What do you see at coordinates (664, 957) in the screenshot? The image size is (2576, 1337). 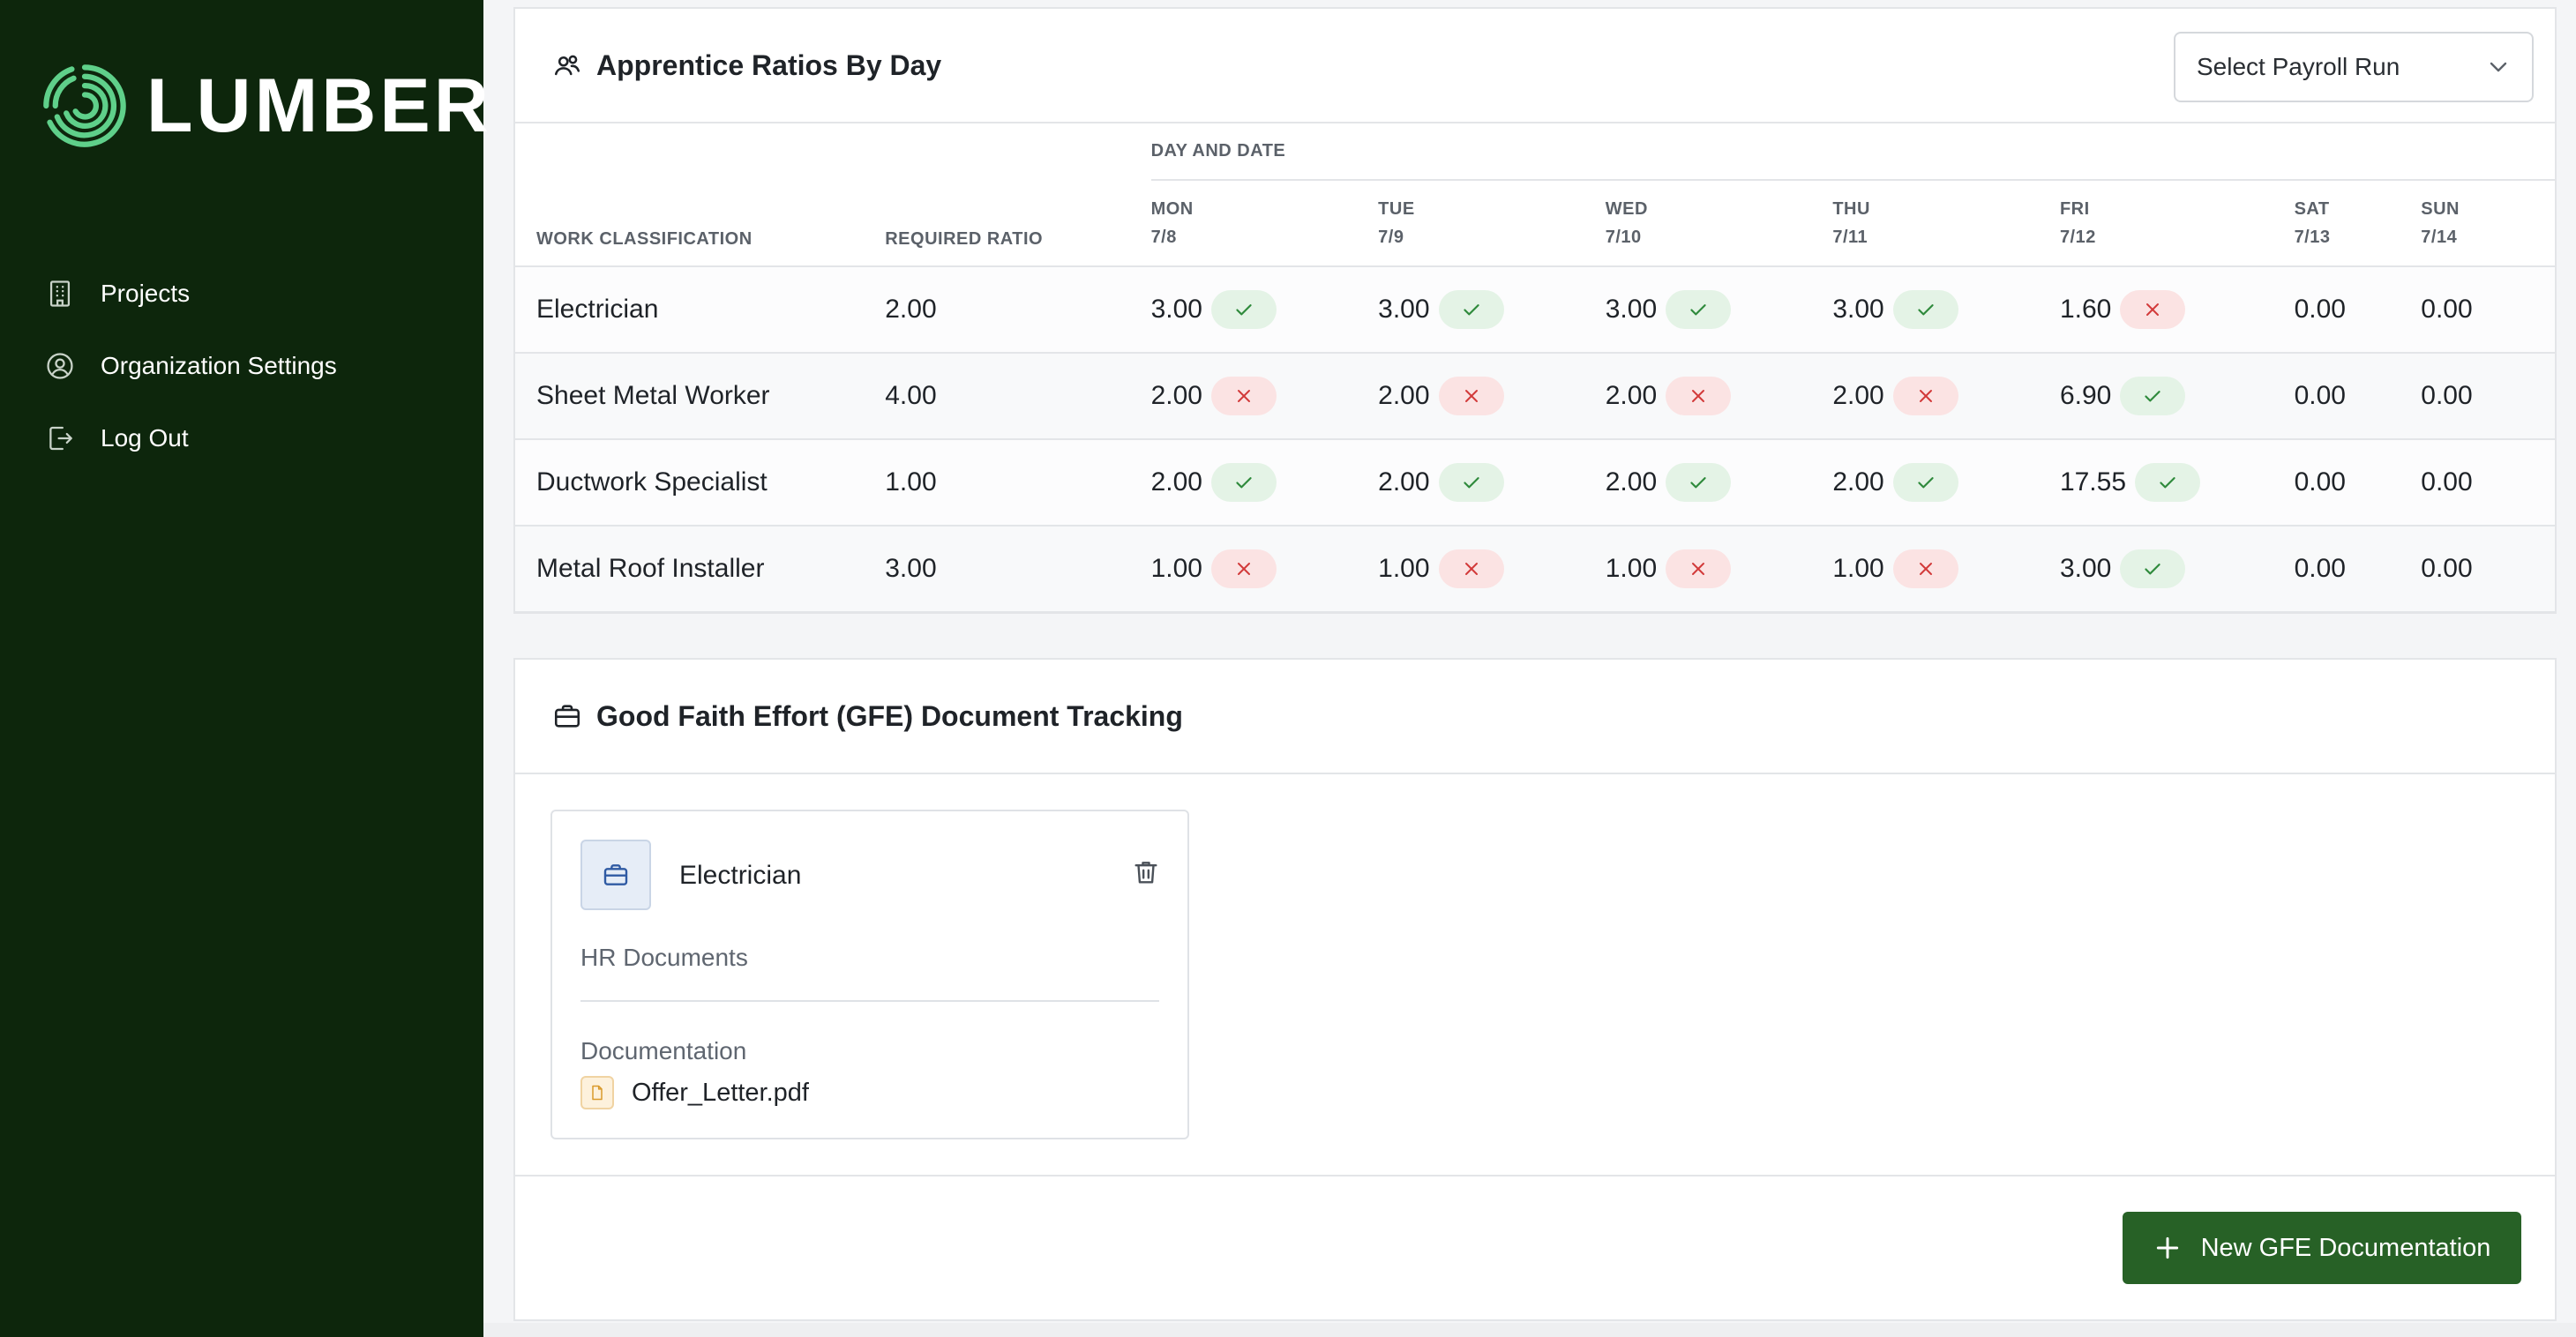 I see `gfe-card-subtitle: HR Documents` at bounding box center [664, 957].